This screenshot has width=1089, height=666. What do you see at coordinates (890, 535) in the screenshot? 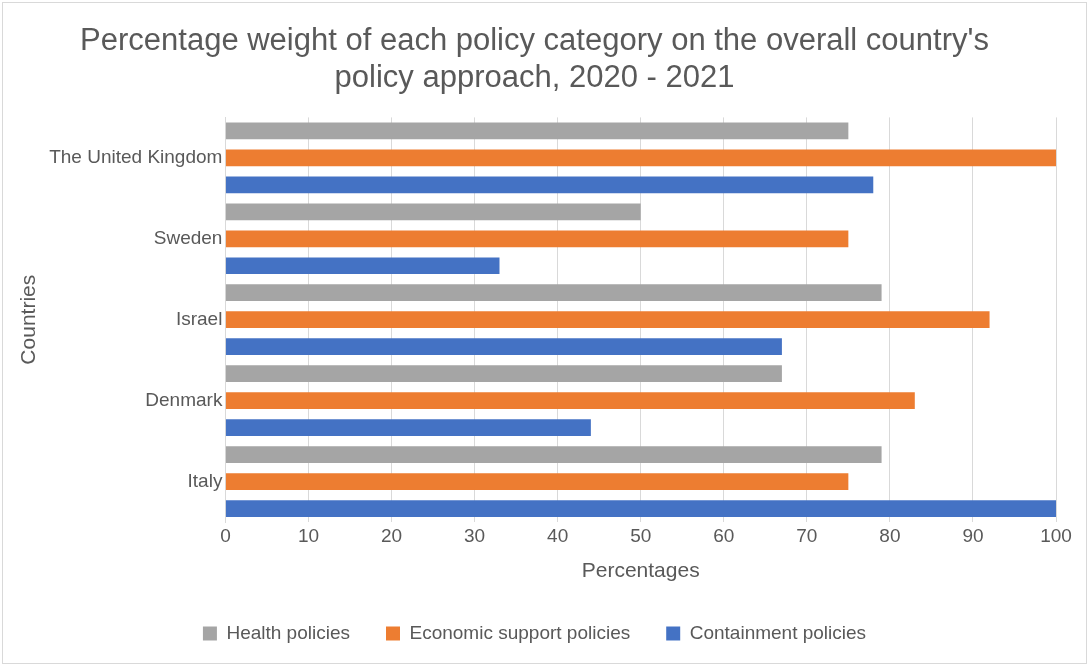
I see `x-tick-label: 80` at bounding box center [890, 535].